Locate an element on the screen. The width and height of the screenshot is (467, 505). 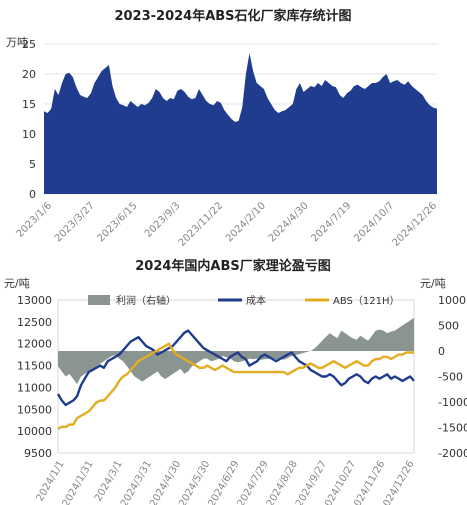
legend-profit: 利润（右轴） is located at coordinates (132, 300).